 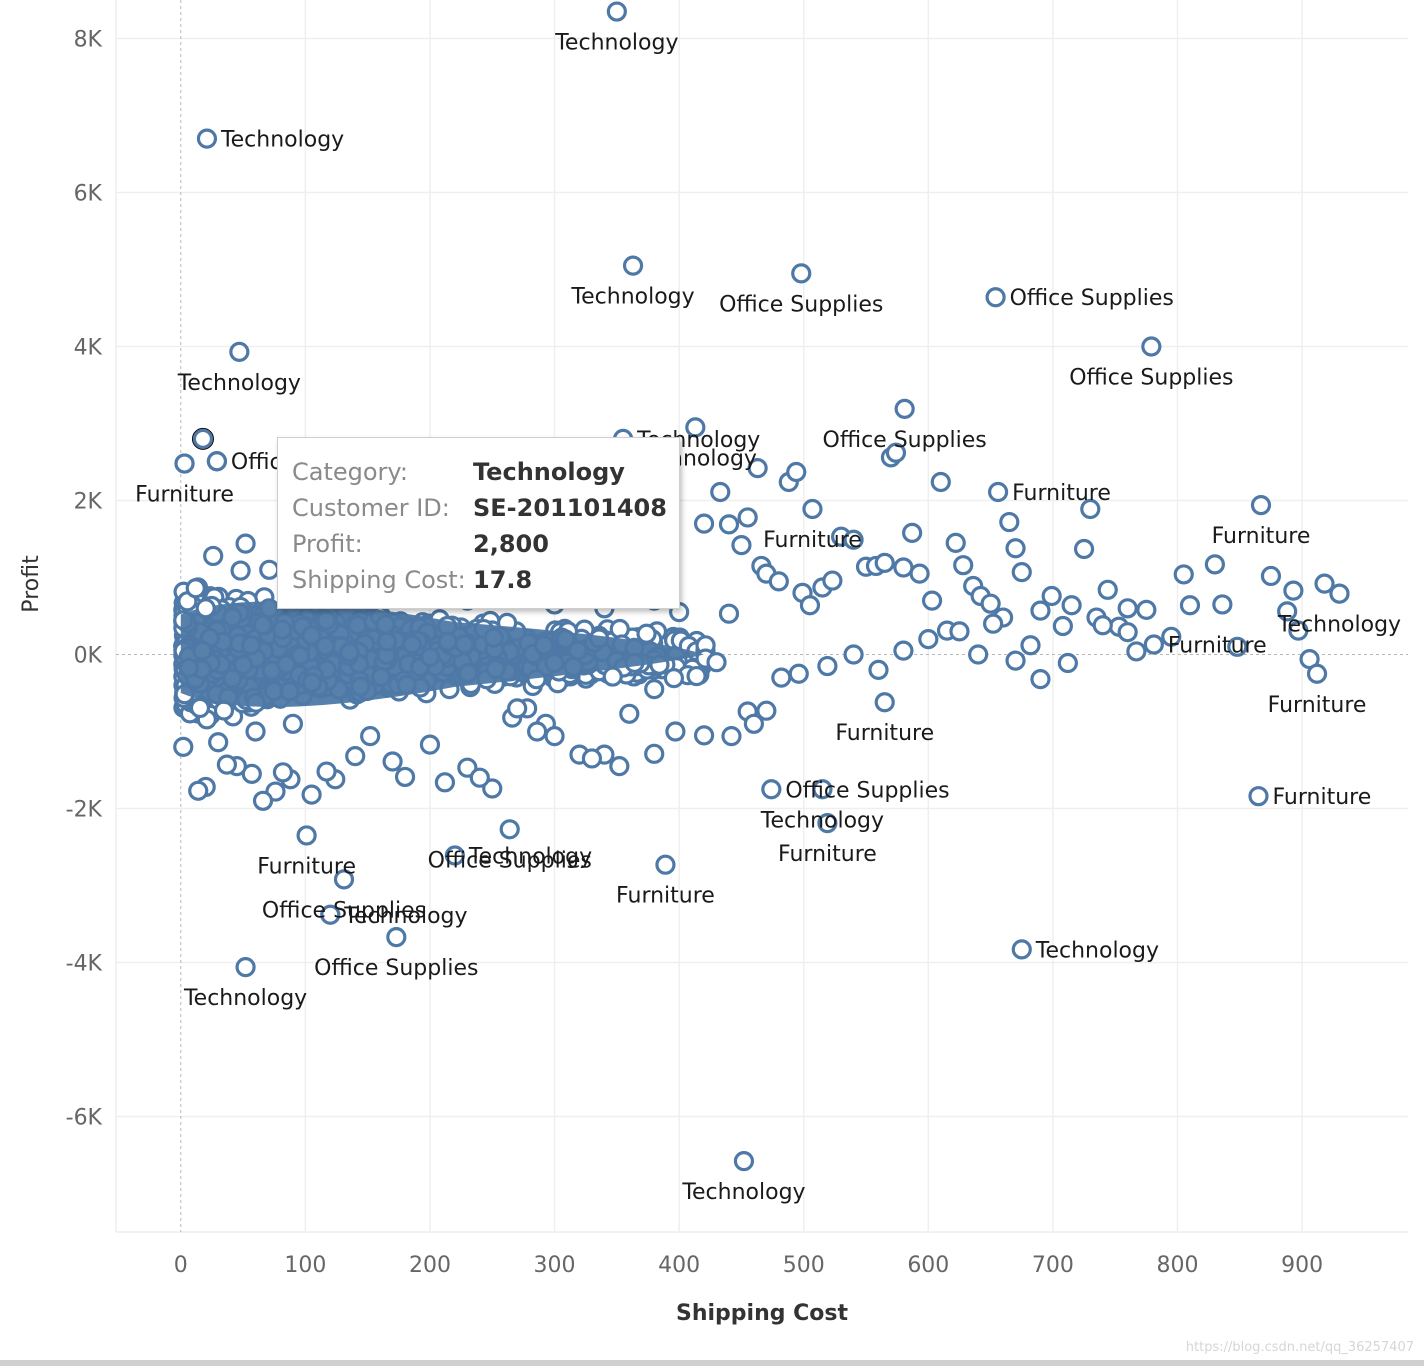 What do you see at coordinates (203, 438) in the screenshot?
I see `hovered-point` at bounding box center [203, 438].